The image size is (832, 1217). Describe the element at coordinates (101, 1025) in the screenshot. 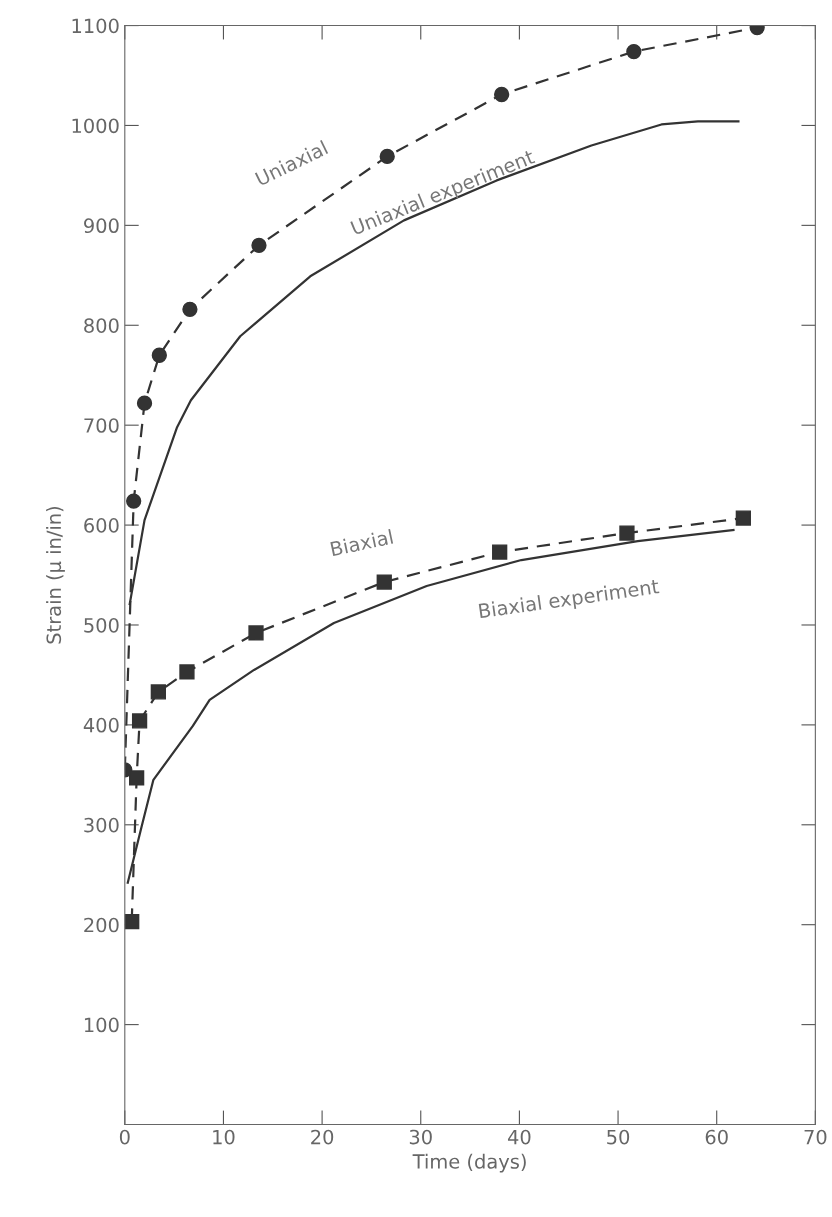

I see `y-tick-label: 100` at that location.